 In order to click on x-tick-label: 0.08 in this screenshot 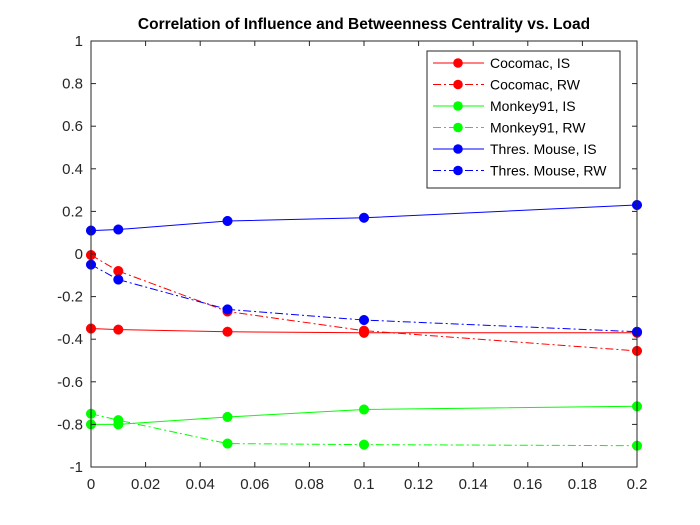, I will do `click(309, 484)`.